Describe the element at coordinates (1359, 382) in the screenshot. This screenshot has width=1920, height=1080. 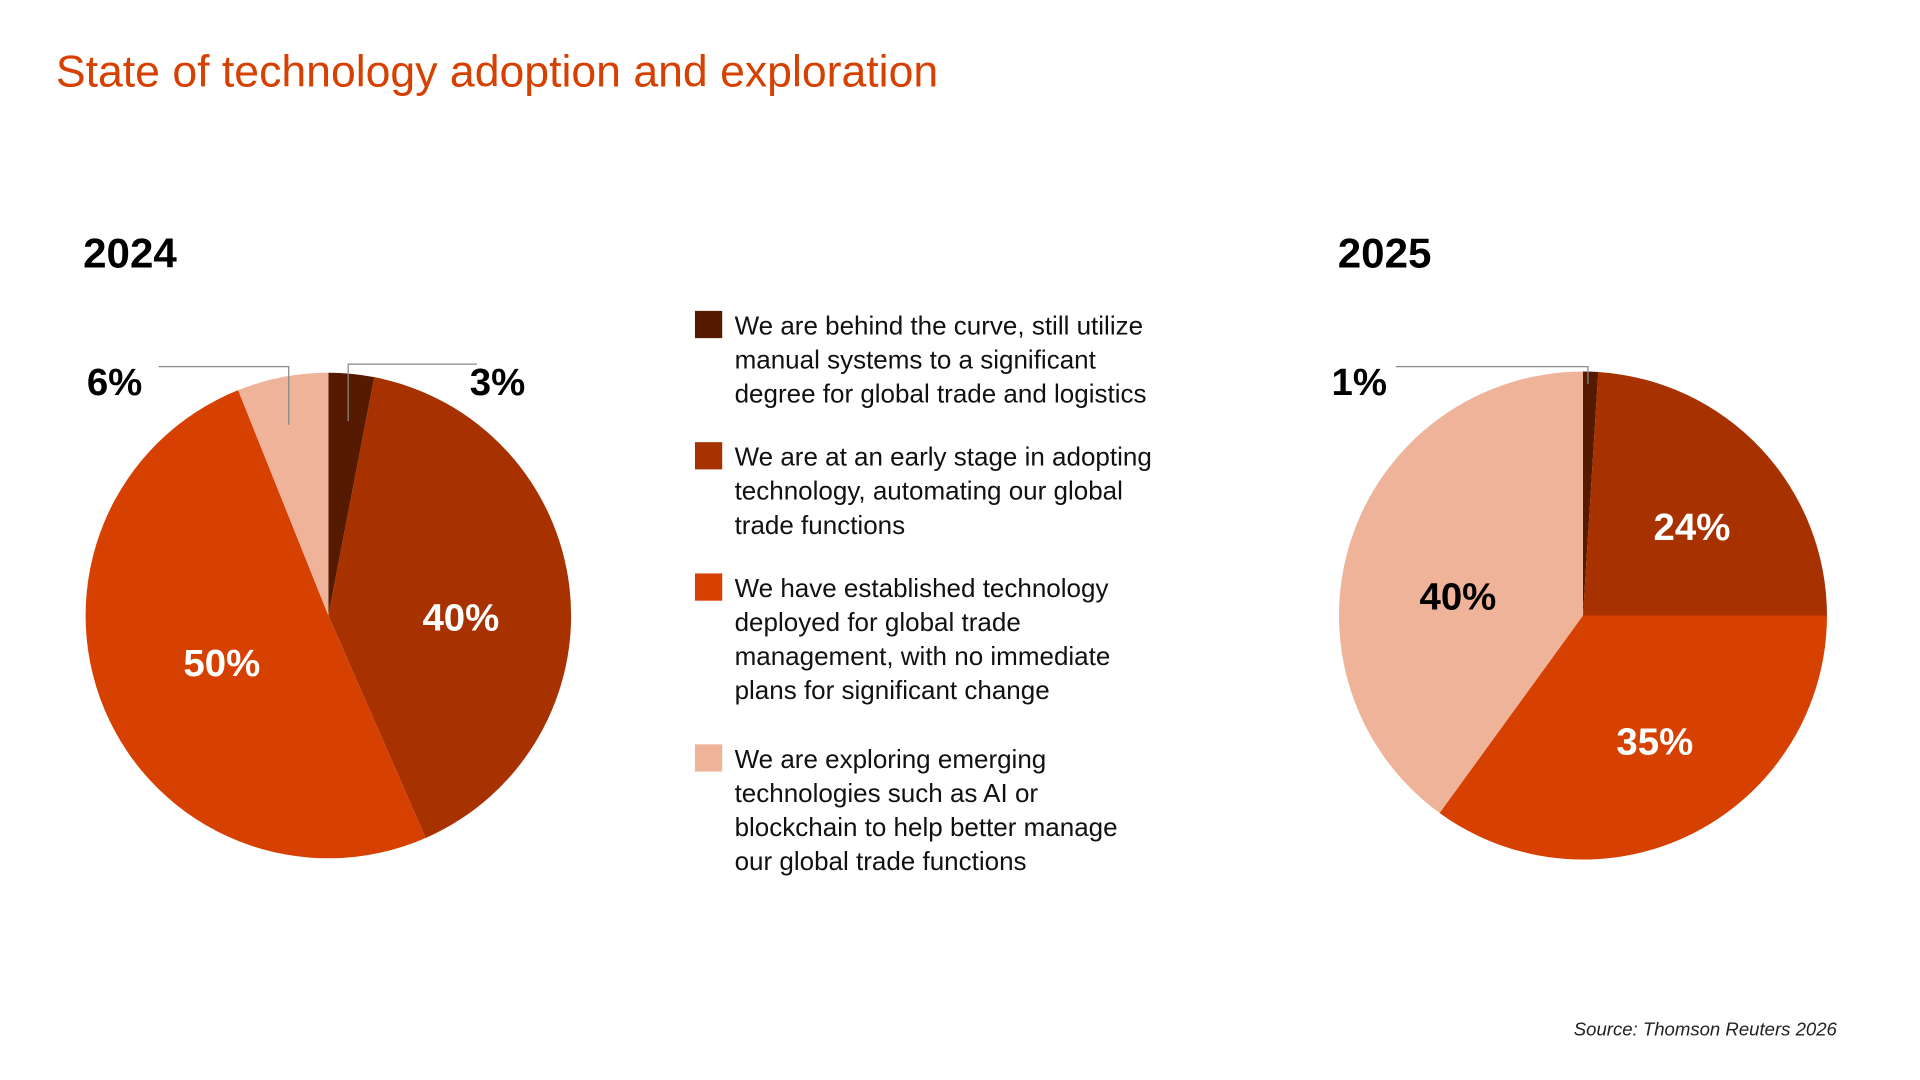
I see `data-label: 1%` at that location.